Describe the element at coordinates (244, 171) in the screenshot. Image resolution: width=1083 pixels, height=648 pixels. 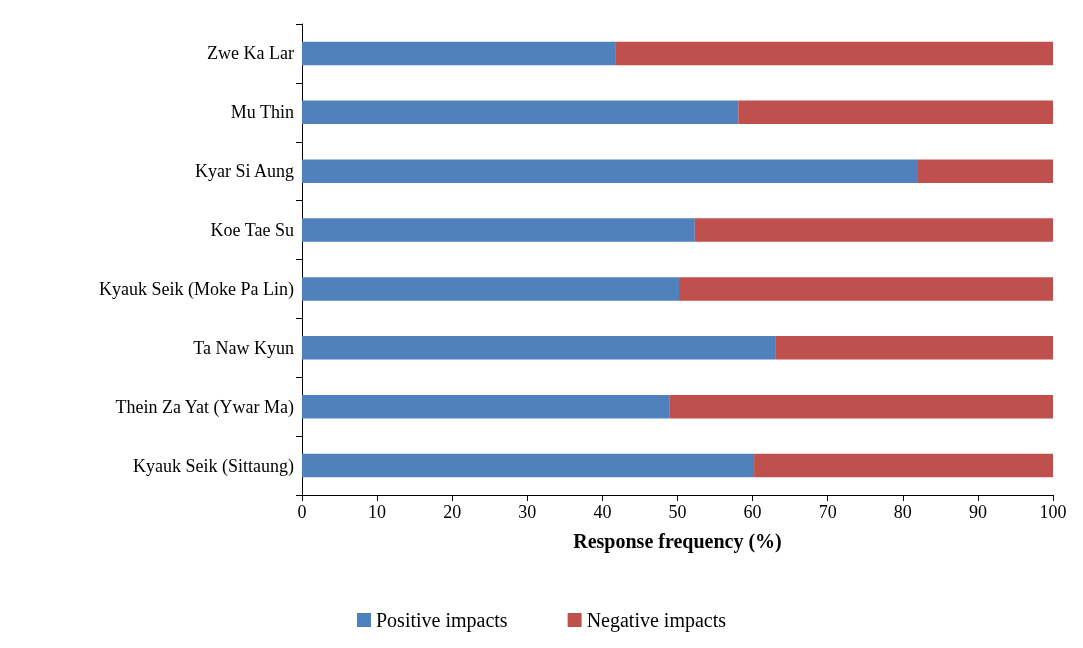
I see `y-tick-label: Kyar Si Aung` at that location.